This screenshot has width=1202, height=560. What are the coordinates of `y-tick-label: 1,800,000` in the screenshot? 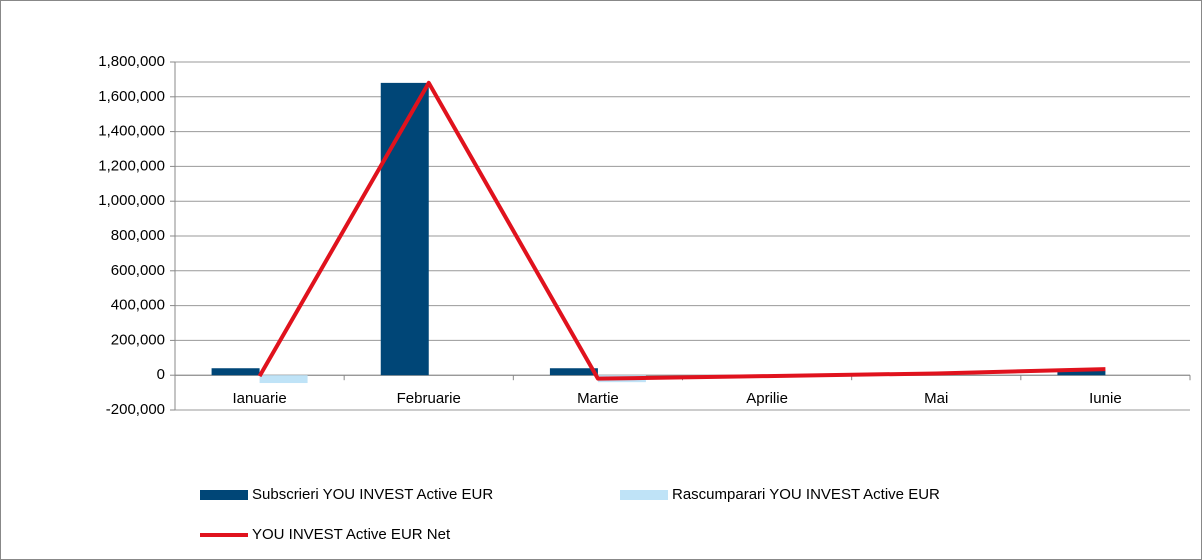 It's located at (131, 61).